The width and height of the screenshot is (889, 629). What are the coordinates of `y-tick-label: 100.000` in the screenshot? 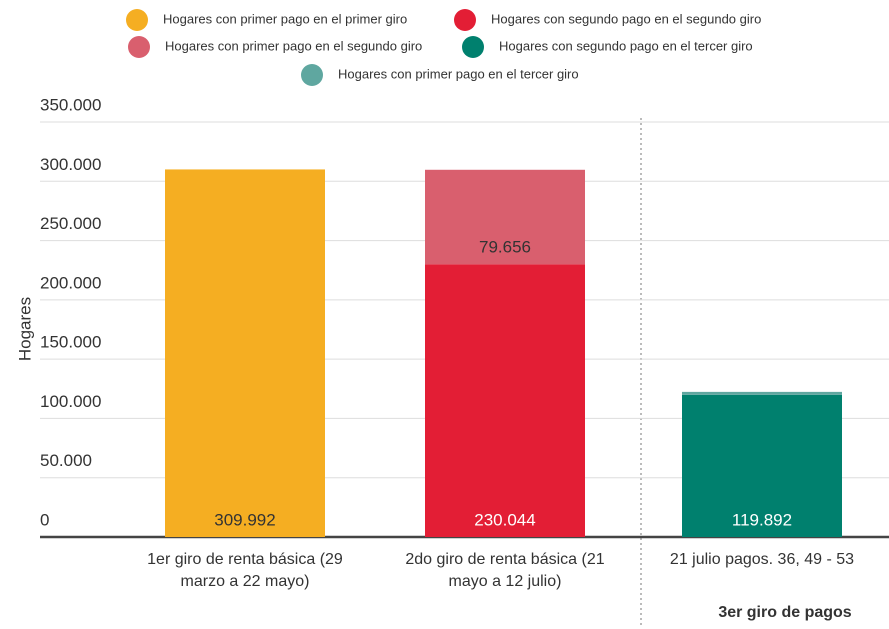 It's located at (70, 401).